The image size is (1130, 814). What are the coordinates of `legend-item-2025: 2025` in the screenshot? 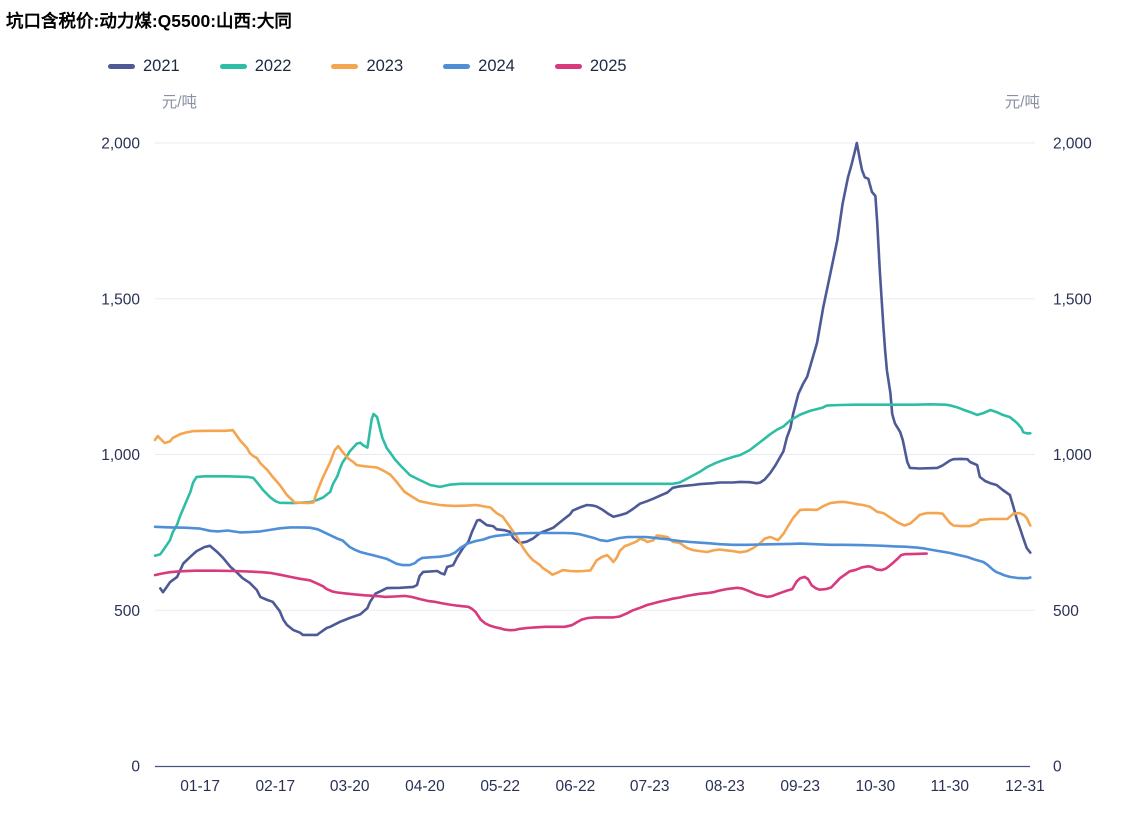 It's located at (590, 66).